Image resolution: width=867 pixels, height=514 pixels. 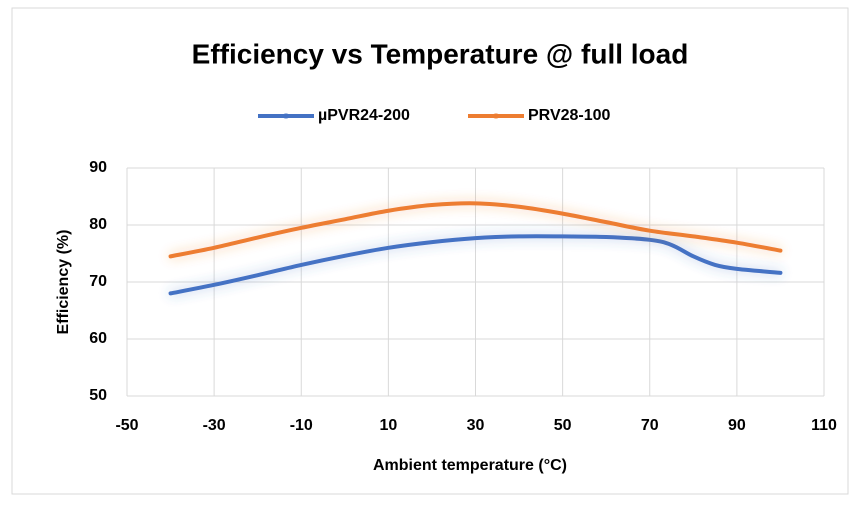 I want to click on x-tick-label: 90, so click(x=737, y=425).